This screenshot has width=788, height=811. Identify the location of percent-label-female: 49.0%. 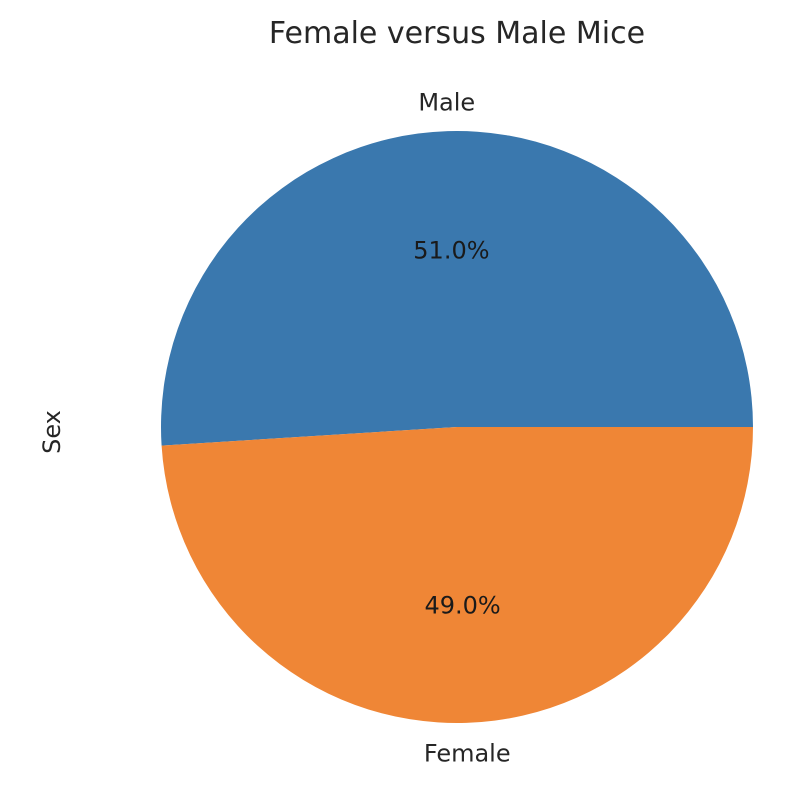
(462, 606).